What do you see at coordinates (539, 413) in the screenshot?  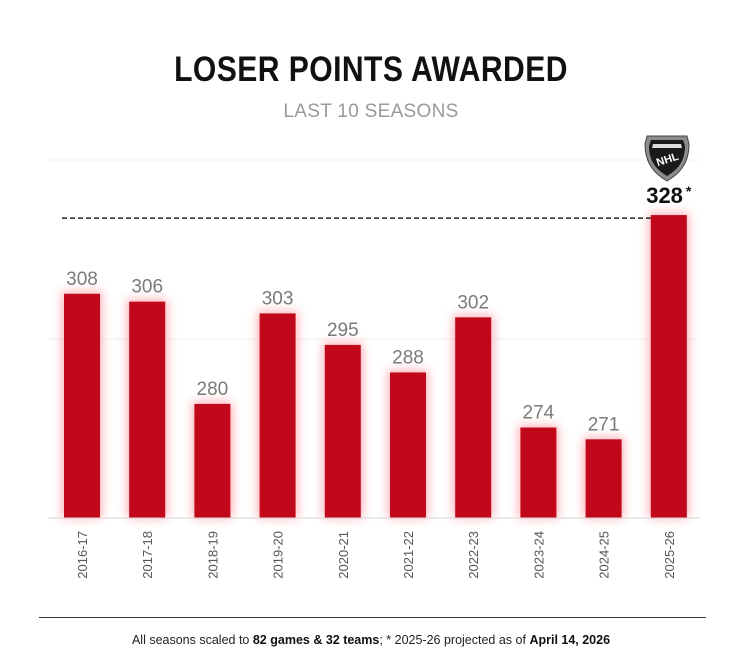 I see `value-label-2023-24: 274` at bounding box center [539, 413].